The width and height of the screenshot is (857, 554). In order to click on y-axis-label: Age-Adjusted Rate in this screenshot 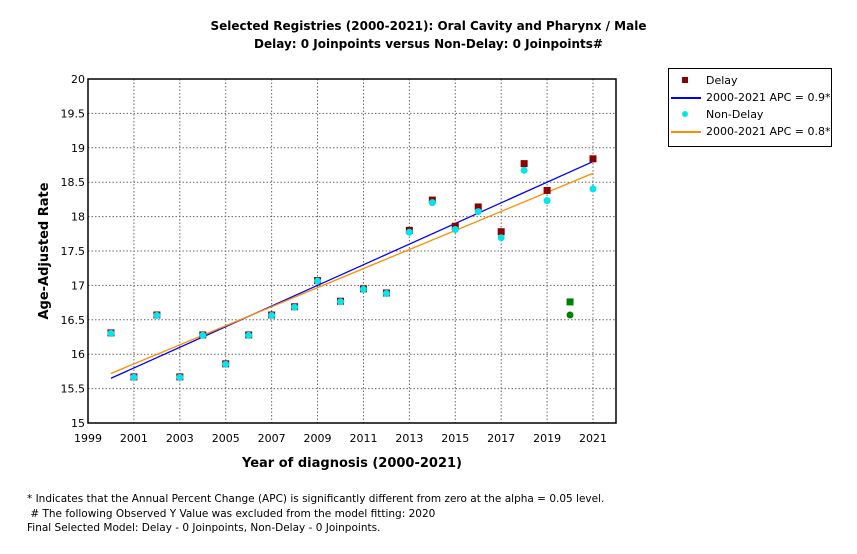, I will do `click(44, 250)`.